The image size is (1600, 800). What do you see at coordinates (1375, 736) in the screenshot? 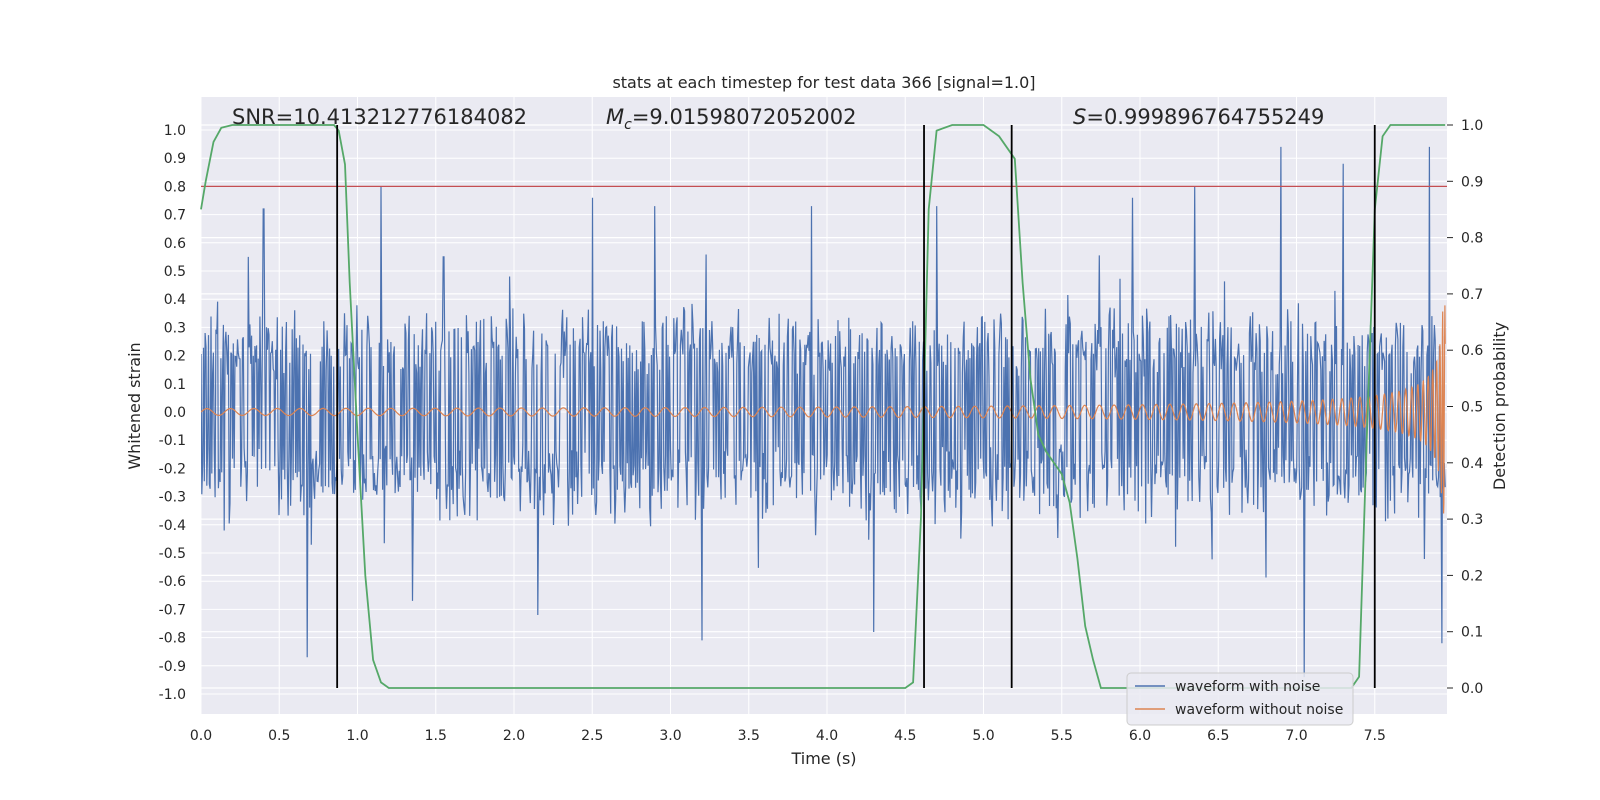
I see `x-tick-label: 7.5` at bounding box center [1375, 736].